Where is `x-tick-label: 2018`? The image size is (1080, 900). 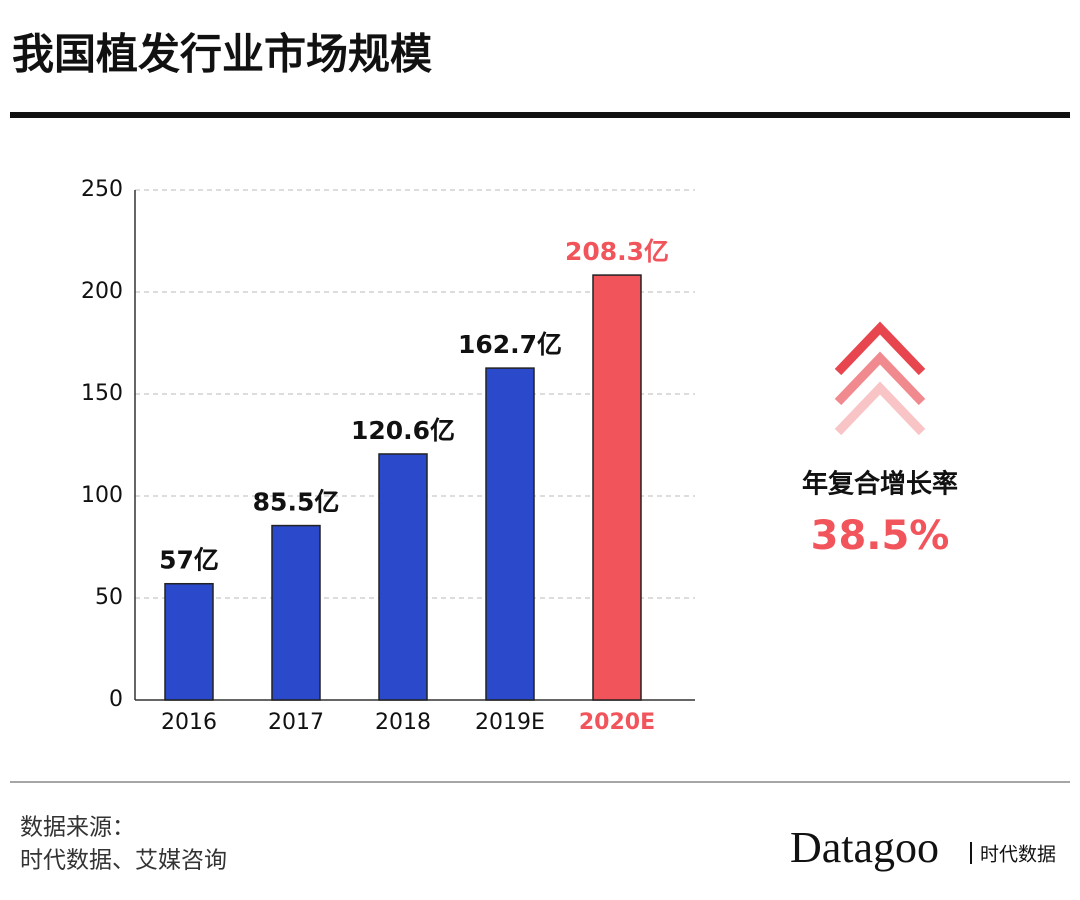
x-tick-label: 2018 is located at coordinates (403, 722).